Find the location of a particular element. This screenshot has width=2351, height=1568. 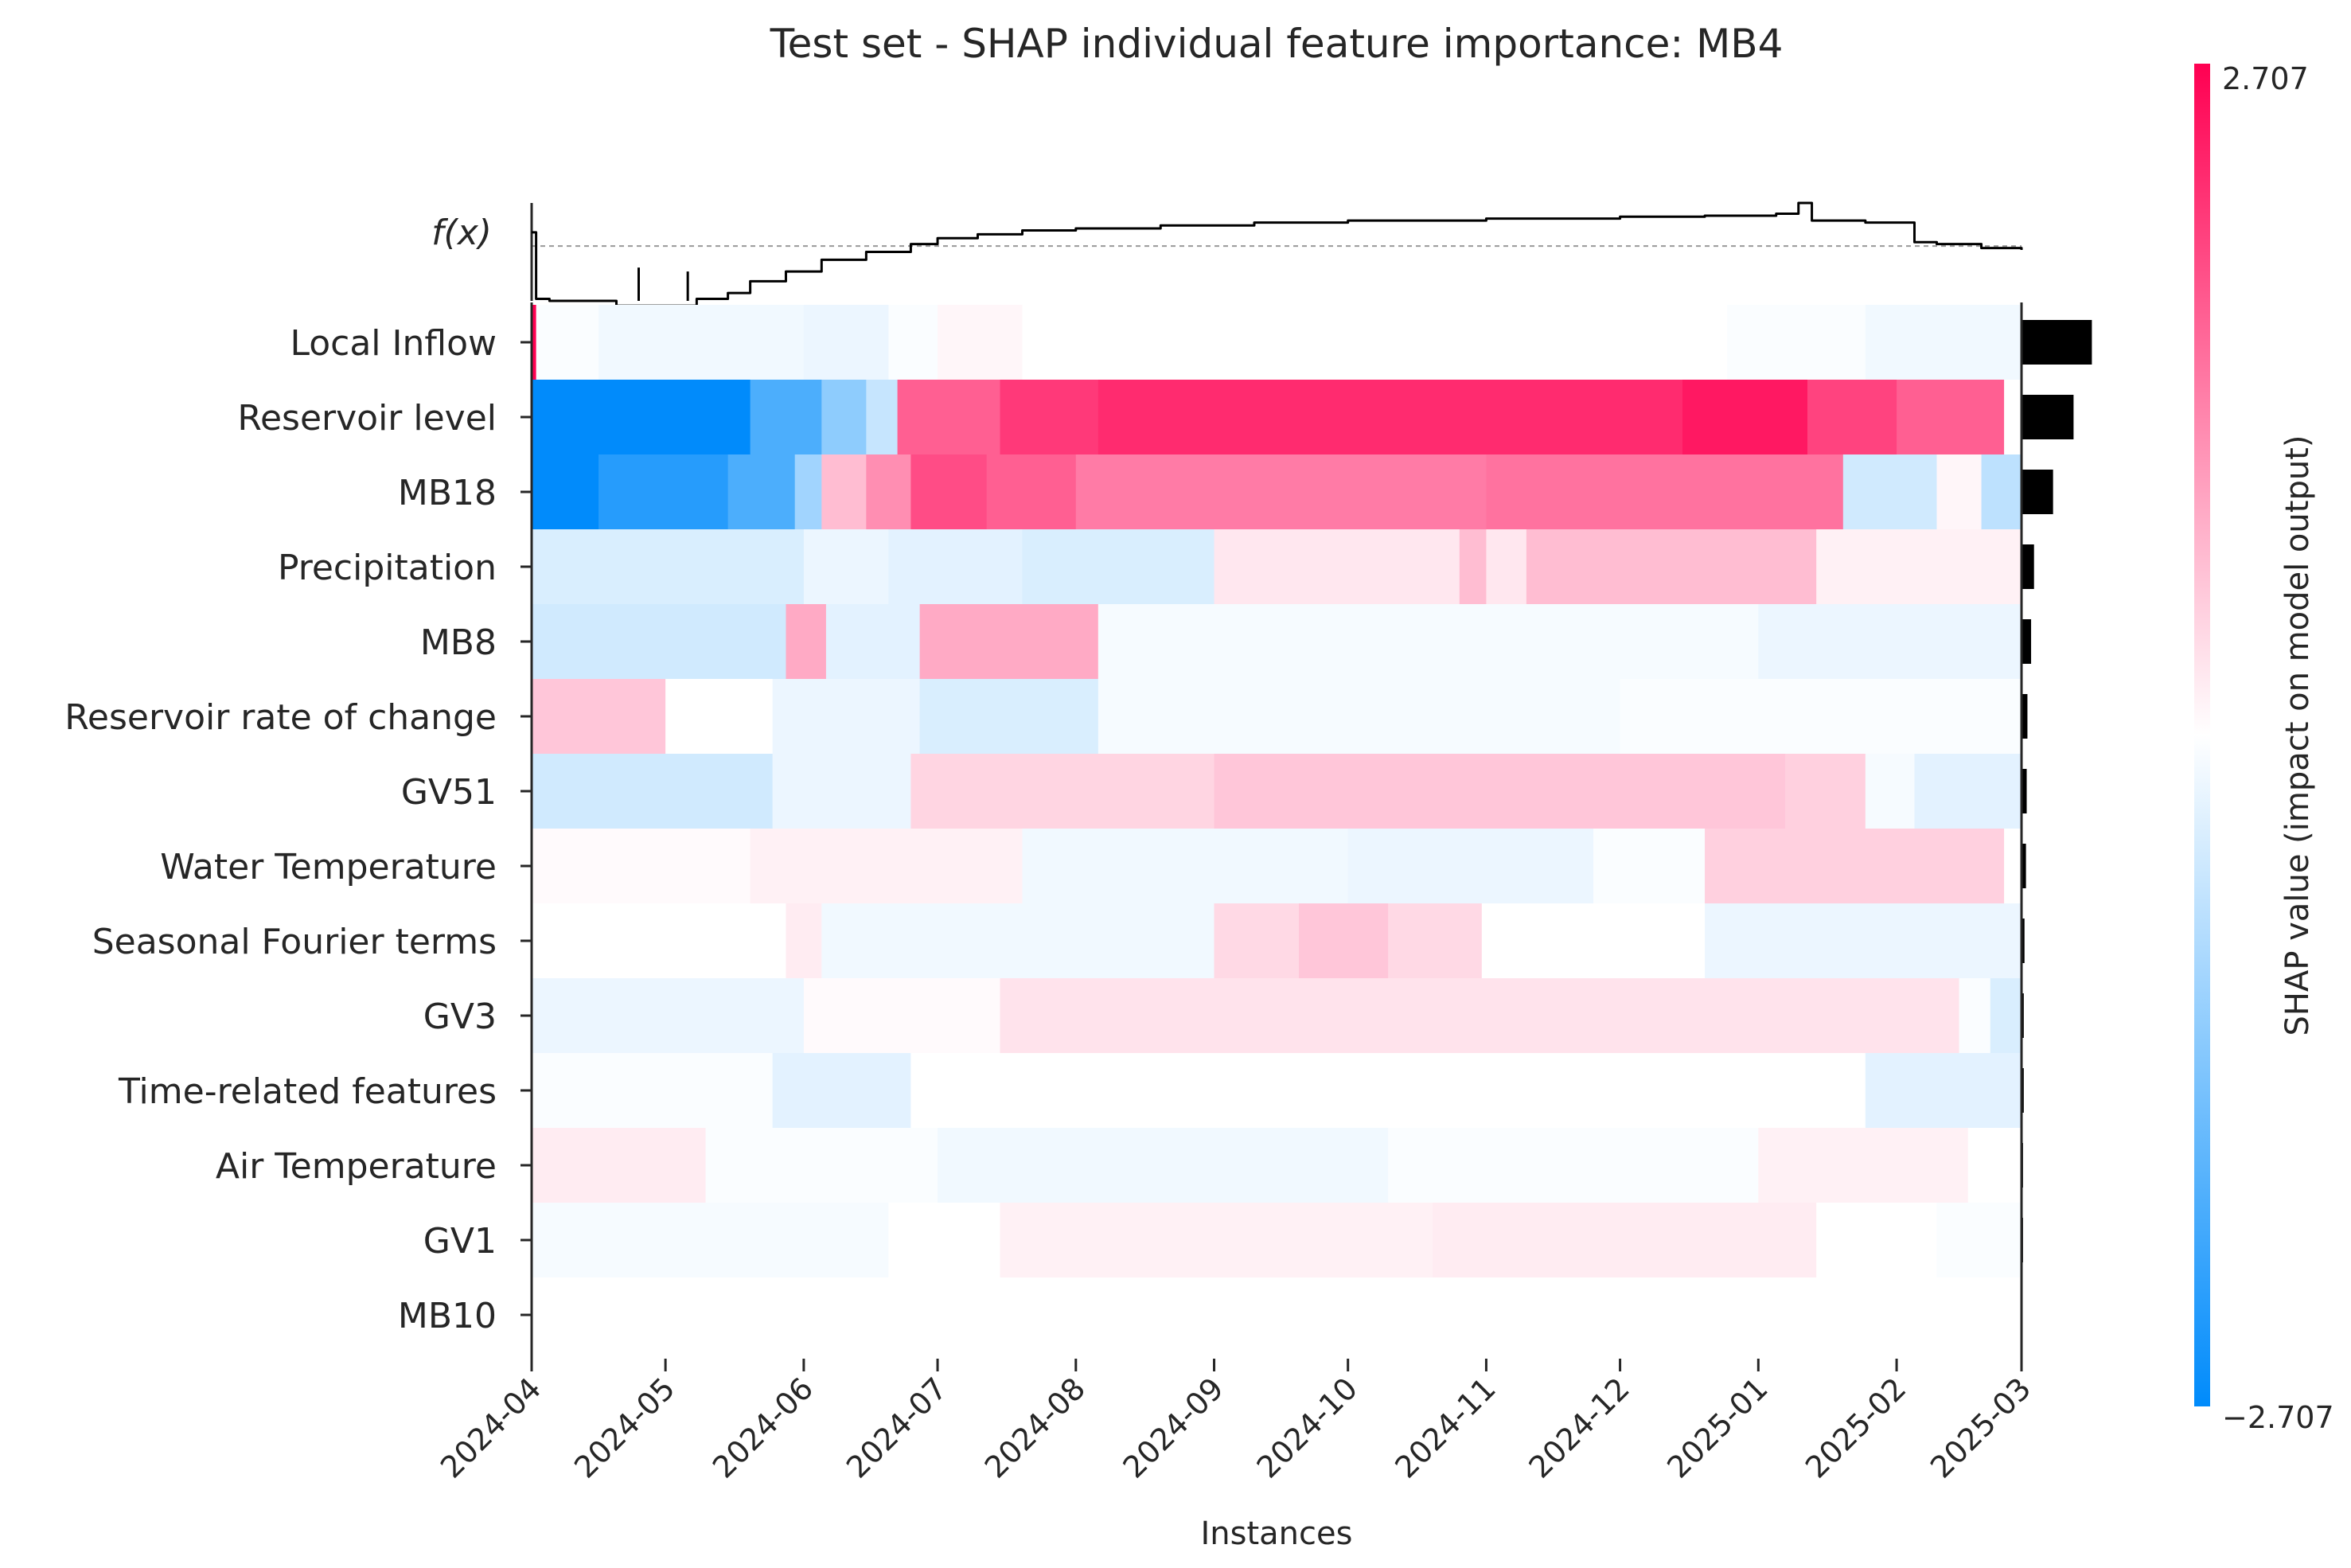

x-axis-label: Instances is located at coordinates (1277, 1534).